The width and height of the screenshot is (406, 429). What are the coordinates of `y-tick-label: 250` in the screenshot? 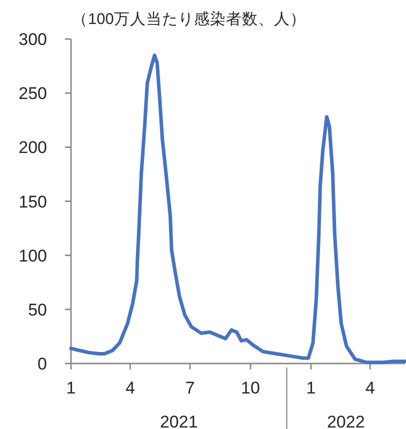 It's located at (32, 94).